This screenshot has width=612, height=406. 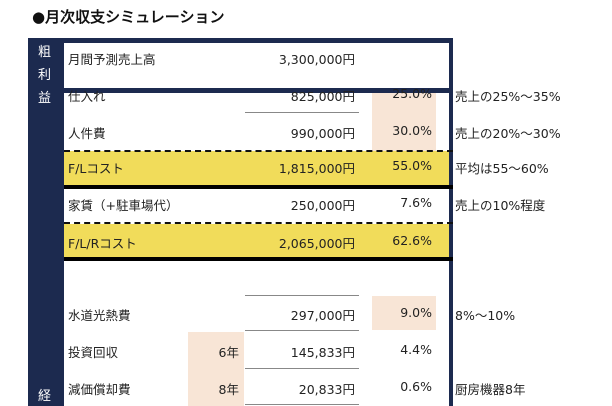 What do you see at coordinates (99, 315) in the screenshot?
I see `row-label: 水道光熱費` at bounding box center [99, 315].